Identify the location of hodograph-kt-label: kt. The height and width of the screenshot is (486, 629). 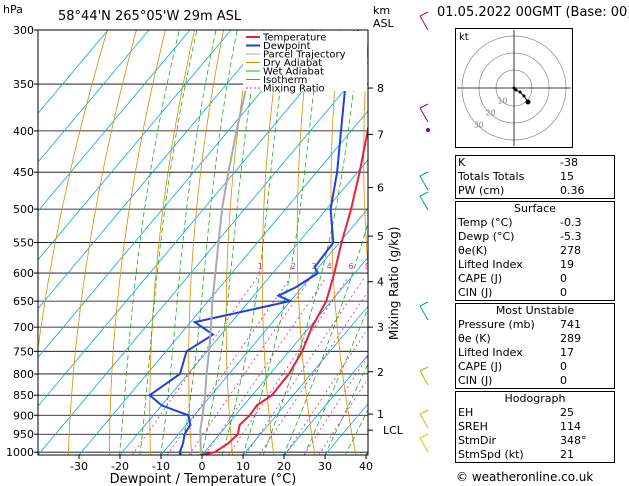
(464, 37).